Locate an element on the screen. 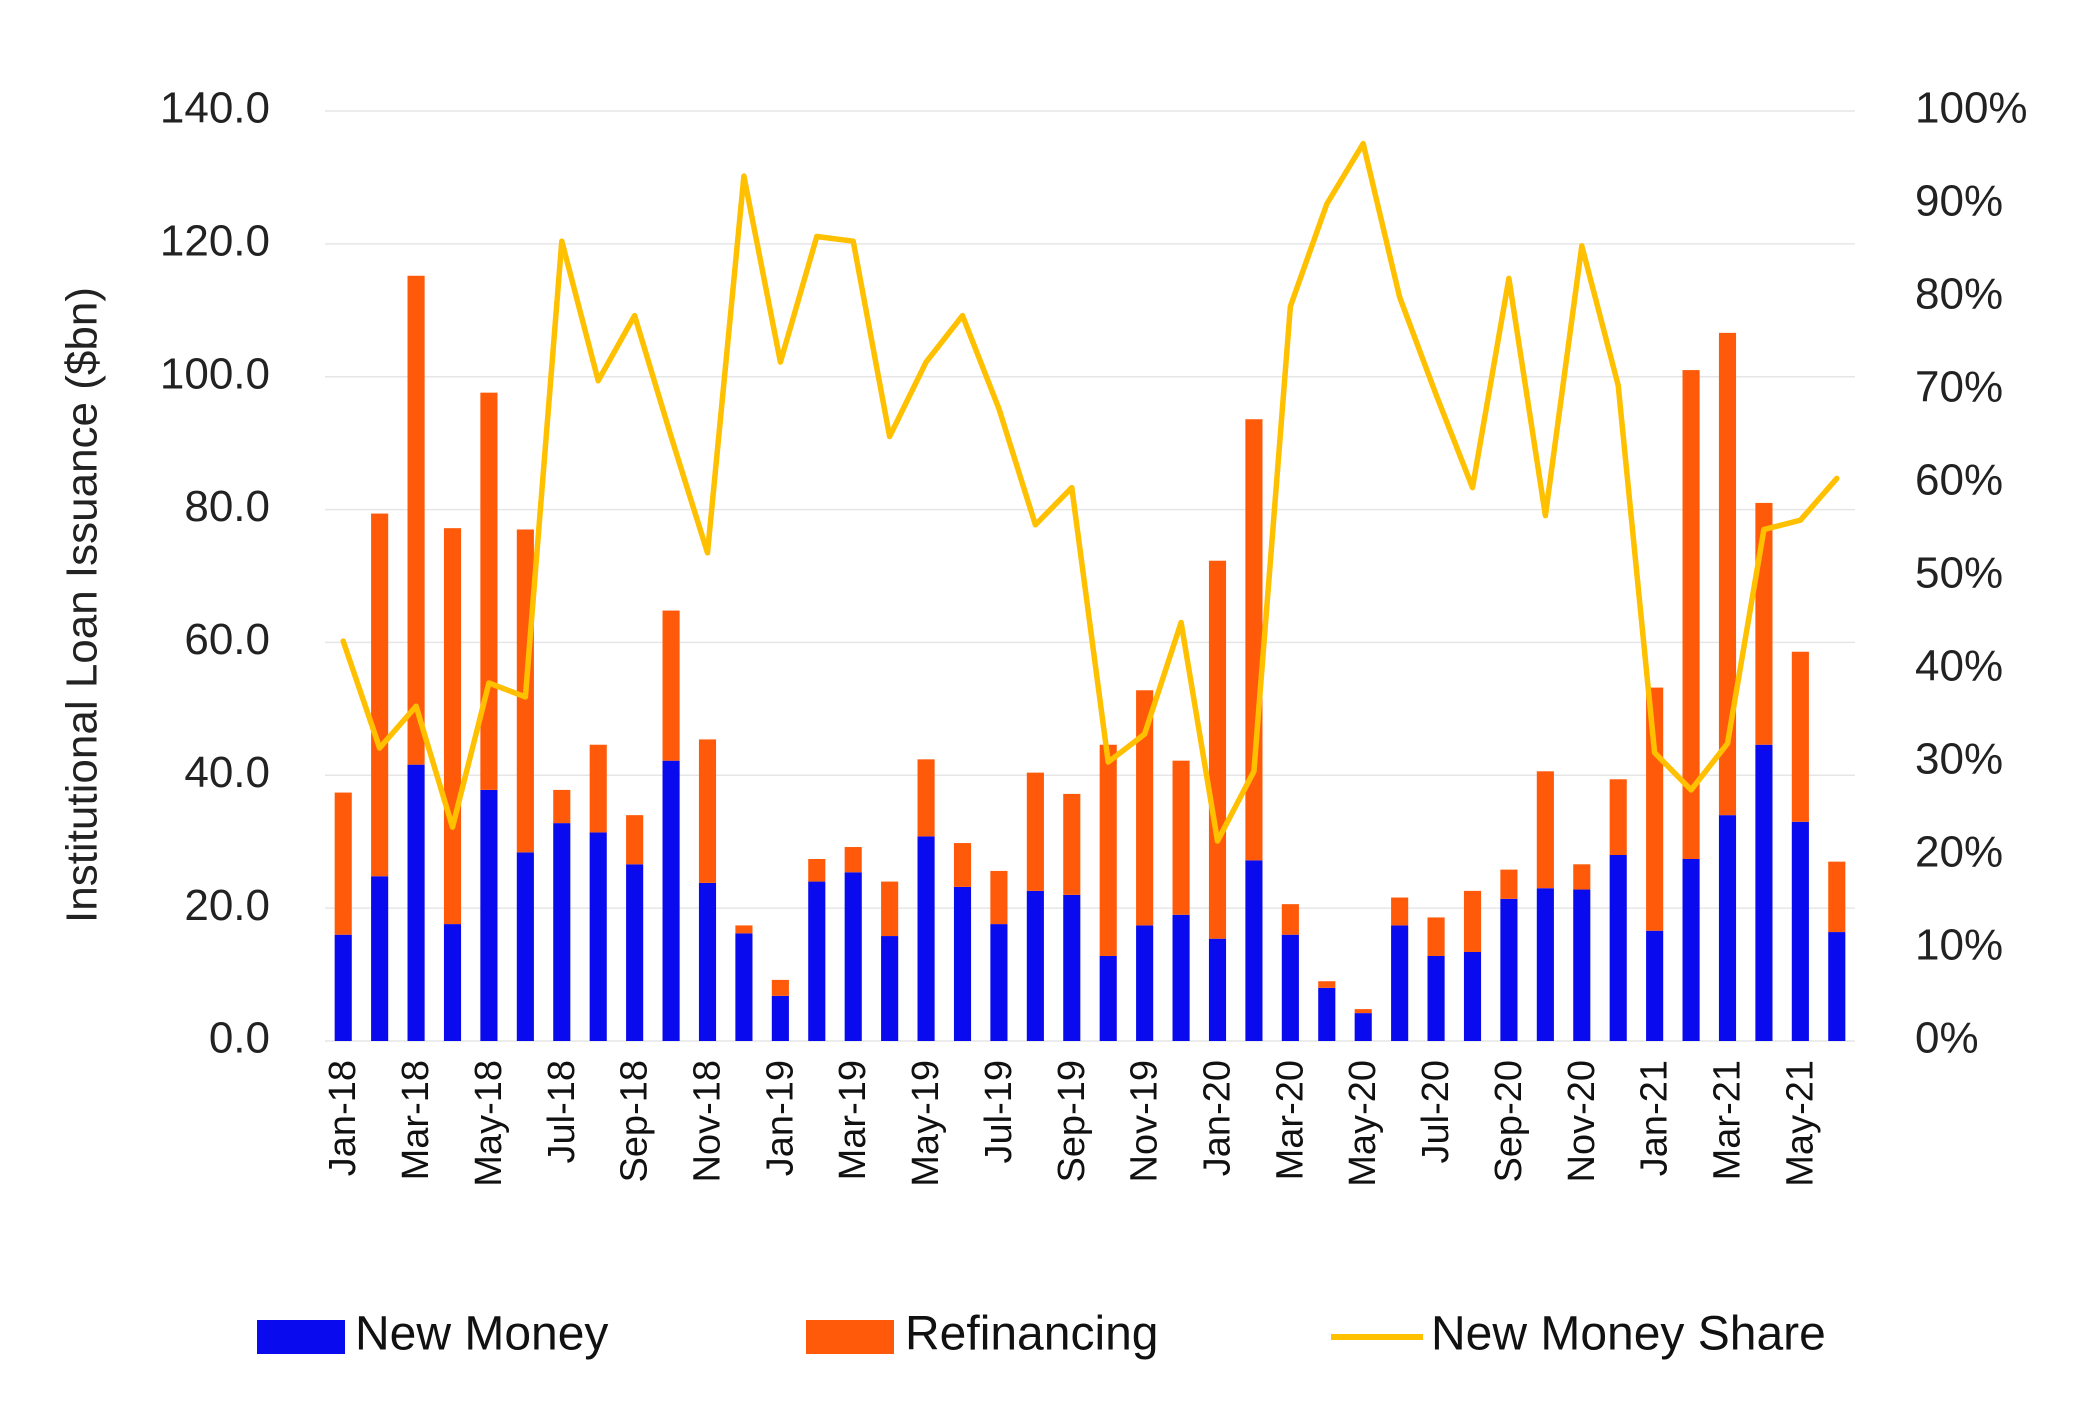 The width and height of the screenshot is (2099, 1407). x-tick-label: Mar-19 is located at coordinates (853, 1120).